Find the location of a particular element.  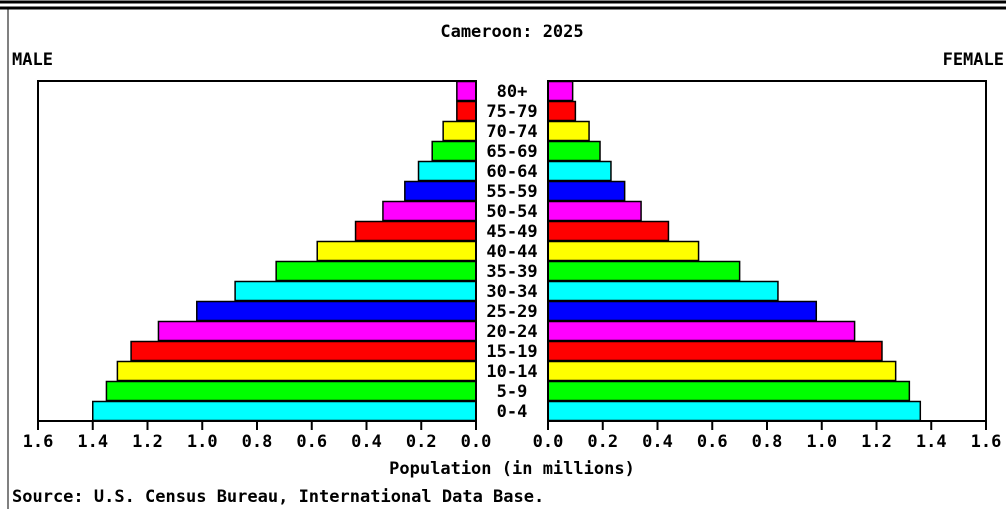

age-label: 5-9 is located at coordinates (512, 392).